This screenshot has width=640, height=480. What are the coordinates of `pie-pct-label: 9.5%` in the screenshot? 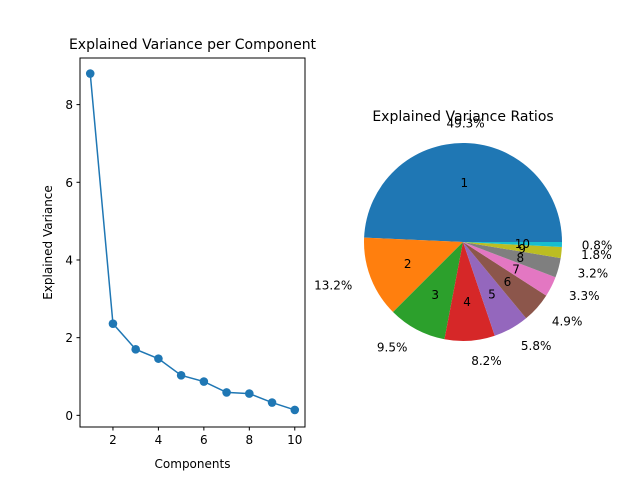 It's located at (392, 347).